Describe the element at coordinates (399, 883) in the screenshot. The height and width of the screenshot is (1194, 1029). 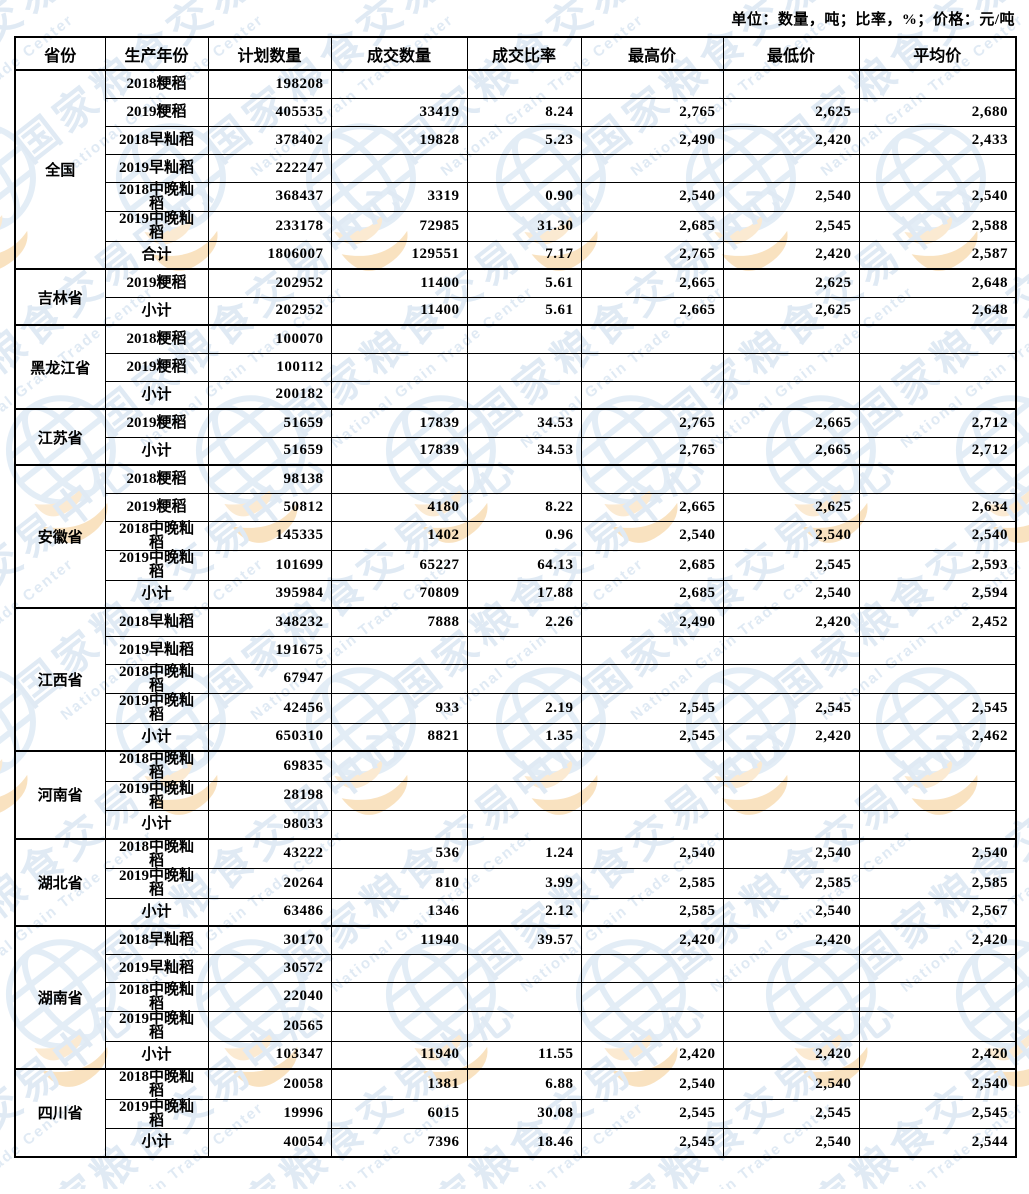
I see `value-cell: 810` at that location.